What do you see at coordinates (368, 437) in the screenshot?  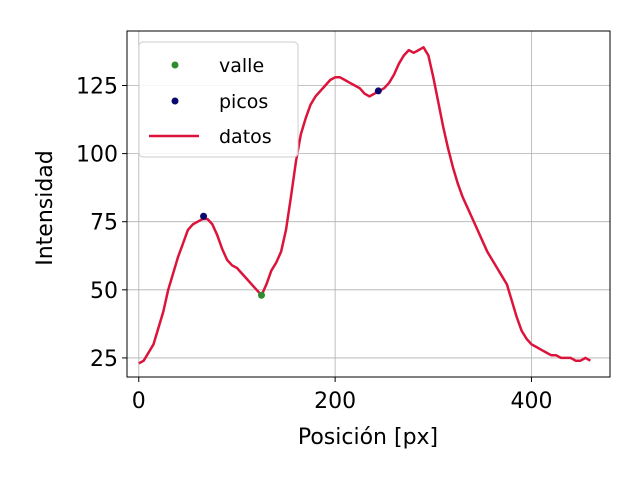 I see `x-axis-label: Posición [px]` at bounding box center [368, 437].